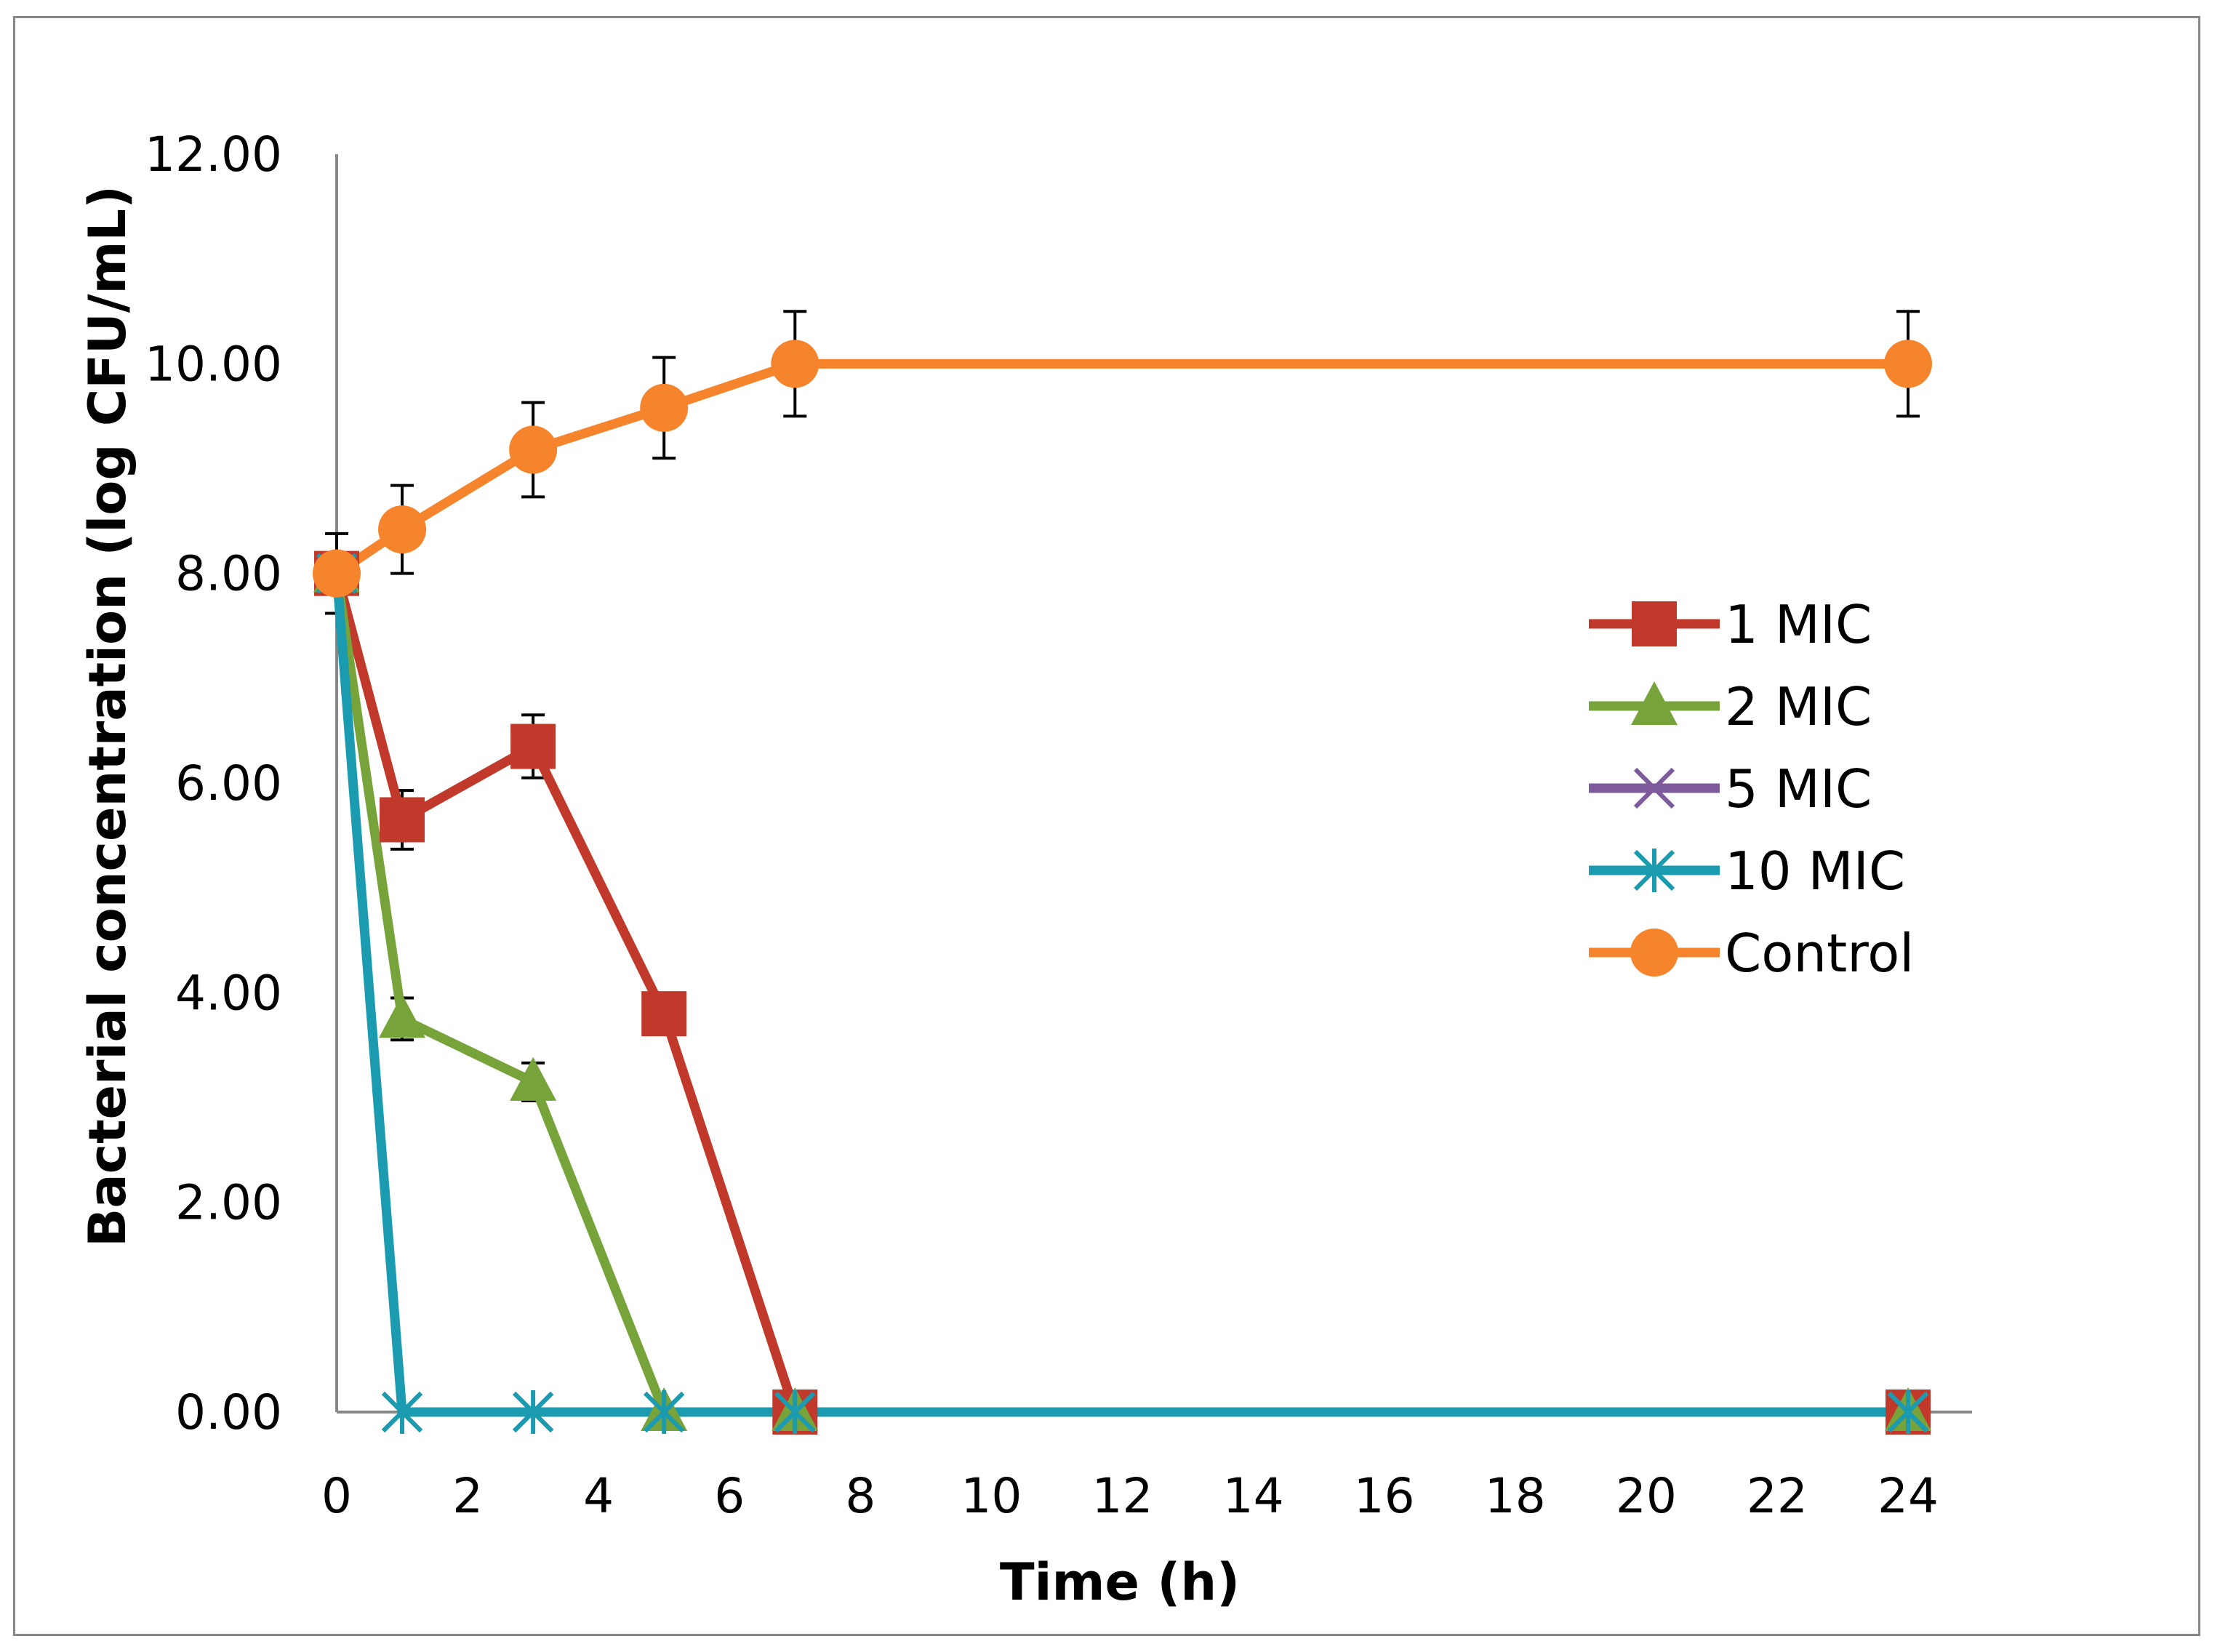 The image size is (2220, 1652). I want to click on y-tick-label: 4.00, so click(228, 993).